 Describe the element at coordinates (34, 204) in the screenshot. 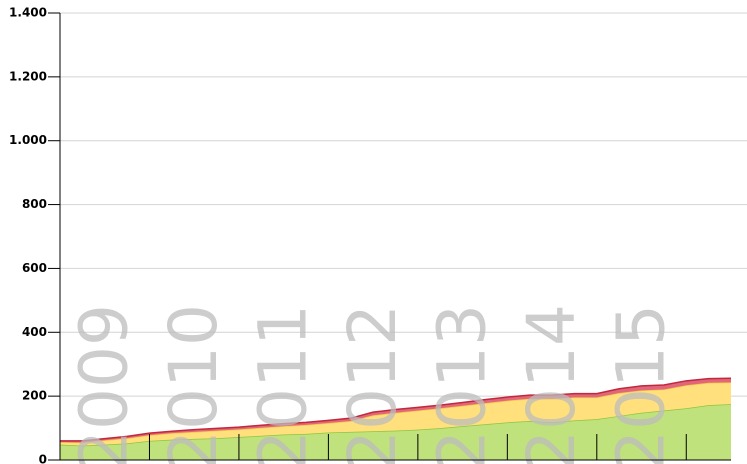

I see `y-tick-label: 800` at that location.